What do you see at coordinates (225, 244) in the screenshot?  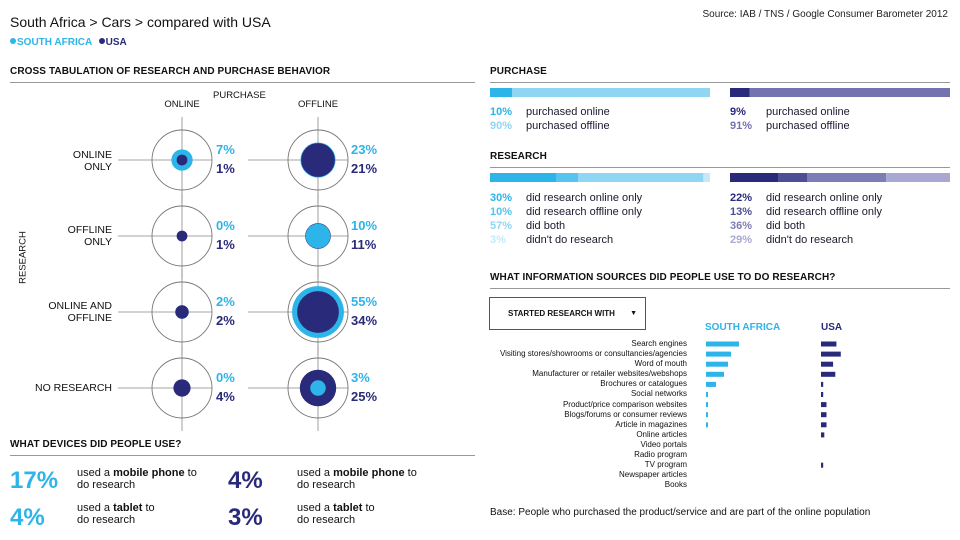 I see `pct-offline-only-online-us: 1%` at bounding box center [225, 244].